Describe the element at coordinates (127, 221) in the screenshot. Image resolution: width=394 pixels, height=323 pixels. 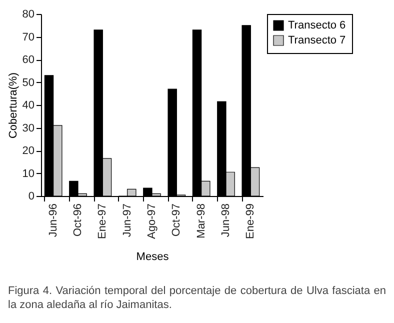
I see `x-tick-label: Jun-97` at that location.